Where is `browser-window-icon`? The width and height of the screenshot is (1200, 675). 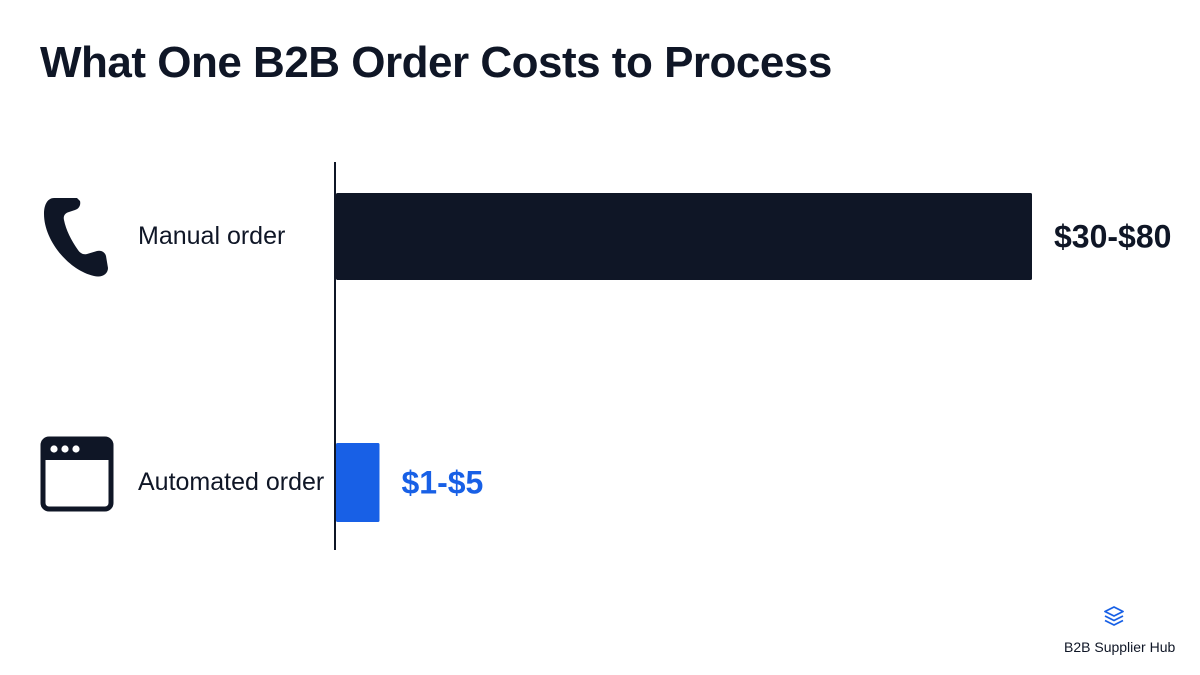 browser-window-icon is located at coordinates (77, 476).